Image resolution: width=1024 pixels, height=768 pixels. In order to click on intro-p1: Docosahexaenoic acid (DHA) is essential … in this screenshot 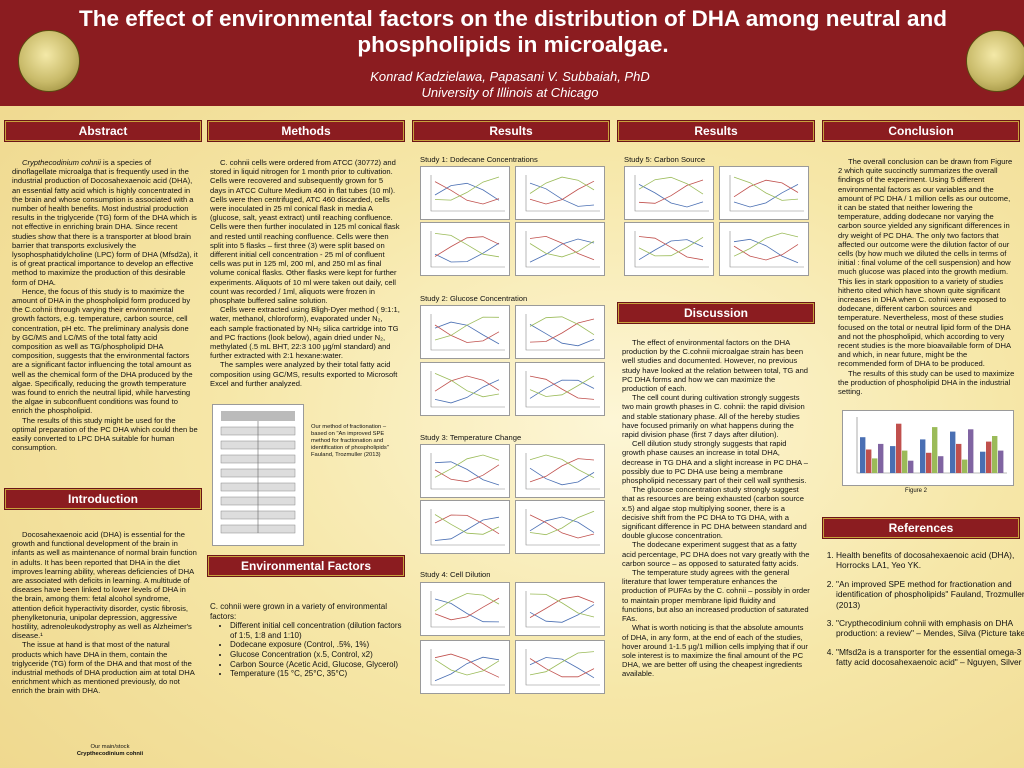, I will do `click(104, 585)`.